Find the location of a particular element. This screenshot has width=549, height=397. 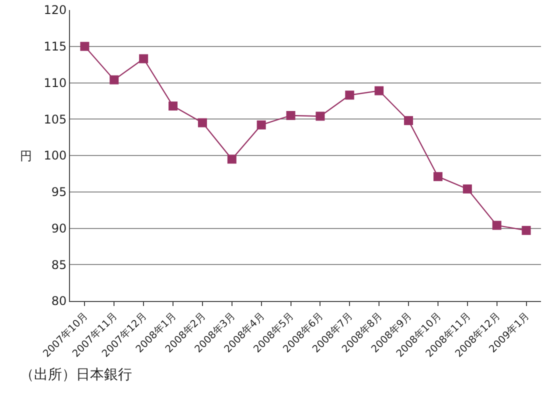

y-tick-label: 85 is located at coordinates (59, 265).